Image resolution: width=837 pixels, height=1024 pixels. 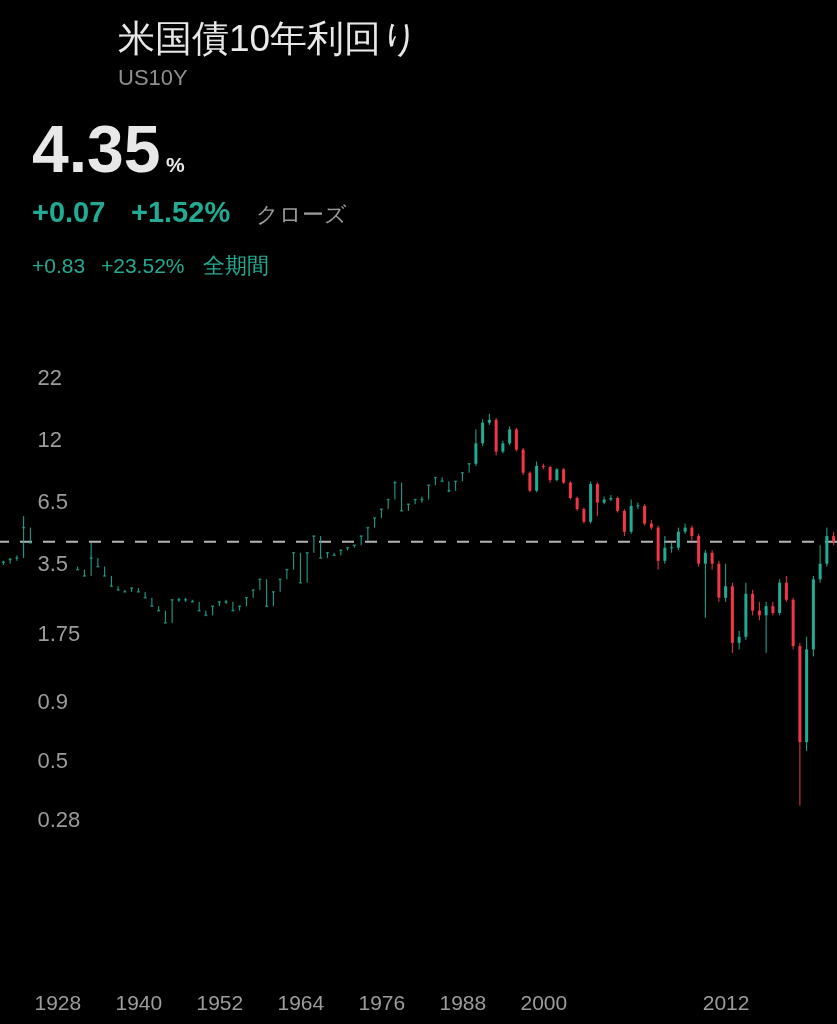 What do you see at coordinates (544, 1002) in the screenshot?
I see `x-tick-label: 2000` at bounding box center [544, 1002].